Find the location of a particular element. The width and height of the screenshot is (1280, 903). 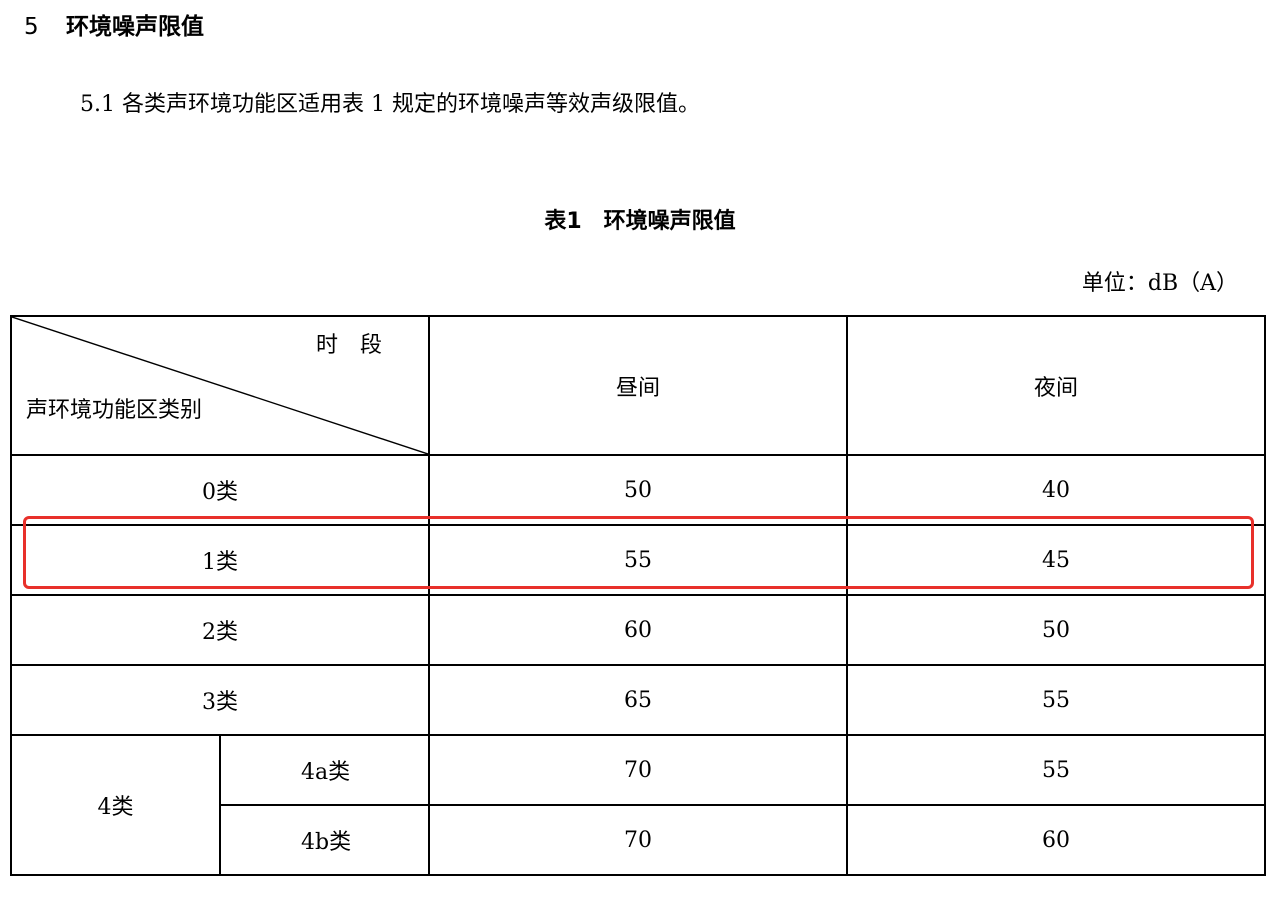

section-number: 5 is located at coordinates (31, 27).